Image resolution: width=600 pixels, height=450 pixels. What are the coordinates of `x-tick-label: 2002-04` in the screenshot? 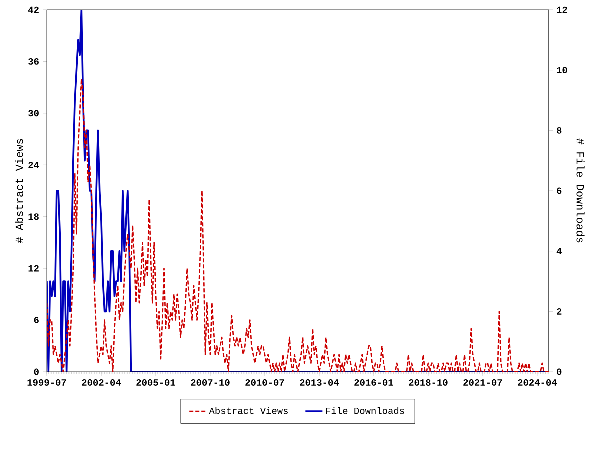 It's located at (102, 383).